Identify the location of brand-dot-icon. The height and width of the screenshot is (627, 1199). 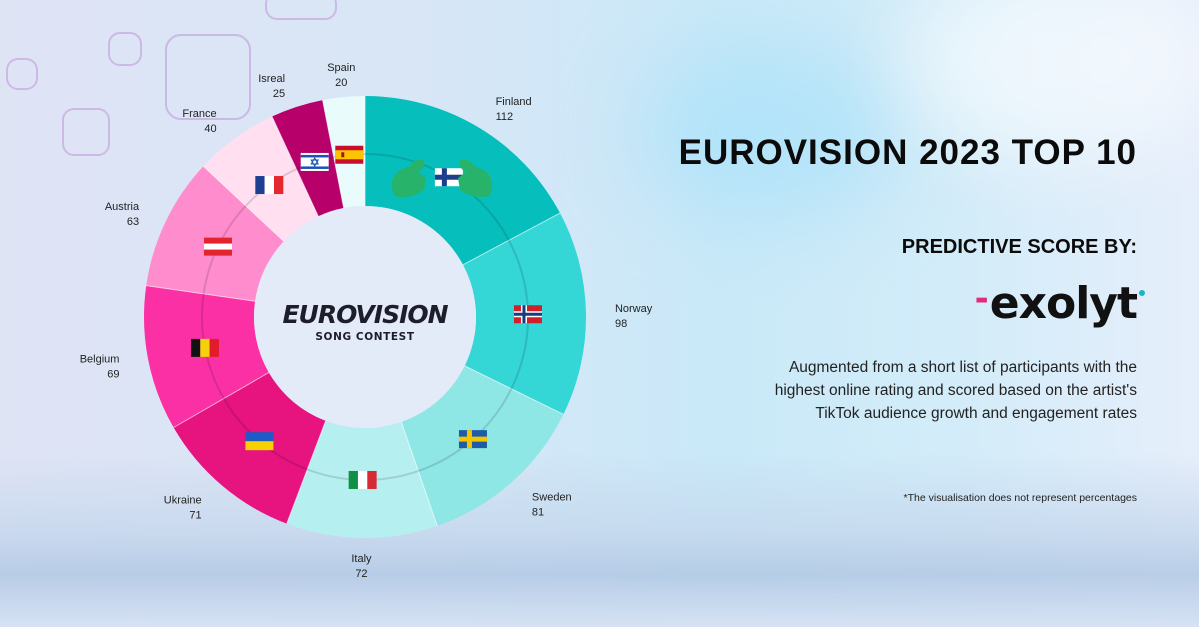
(1142, 293).